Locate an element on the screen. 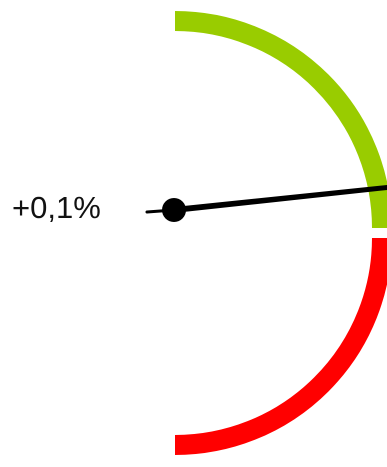 The height and width of the screenshot is (467, 387). gauge-value-label: +0,1% is located at coordinates (56, 207).